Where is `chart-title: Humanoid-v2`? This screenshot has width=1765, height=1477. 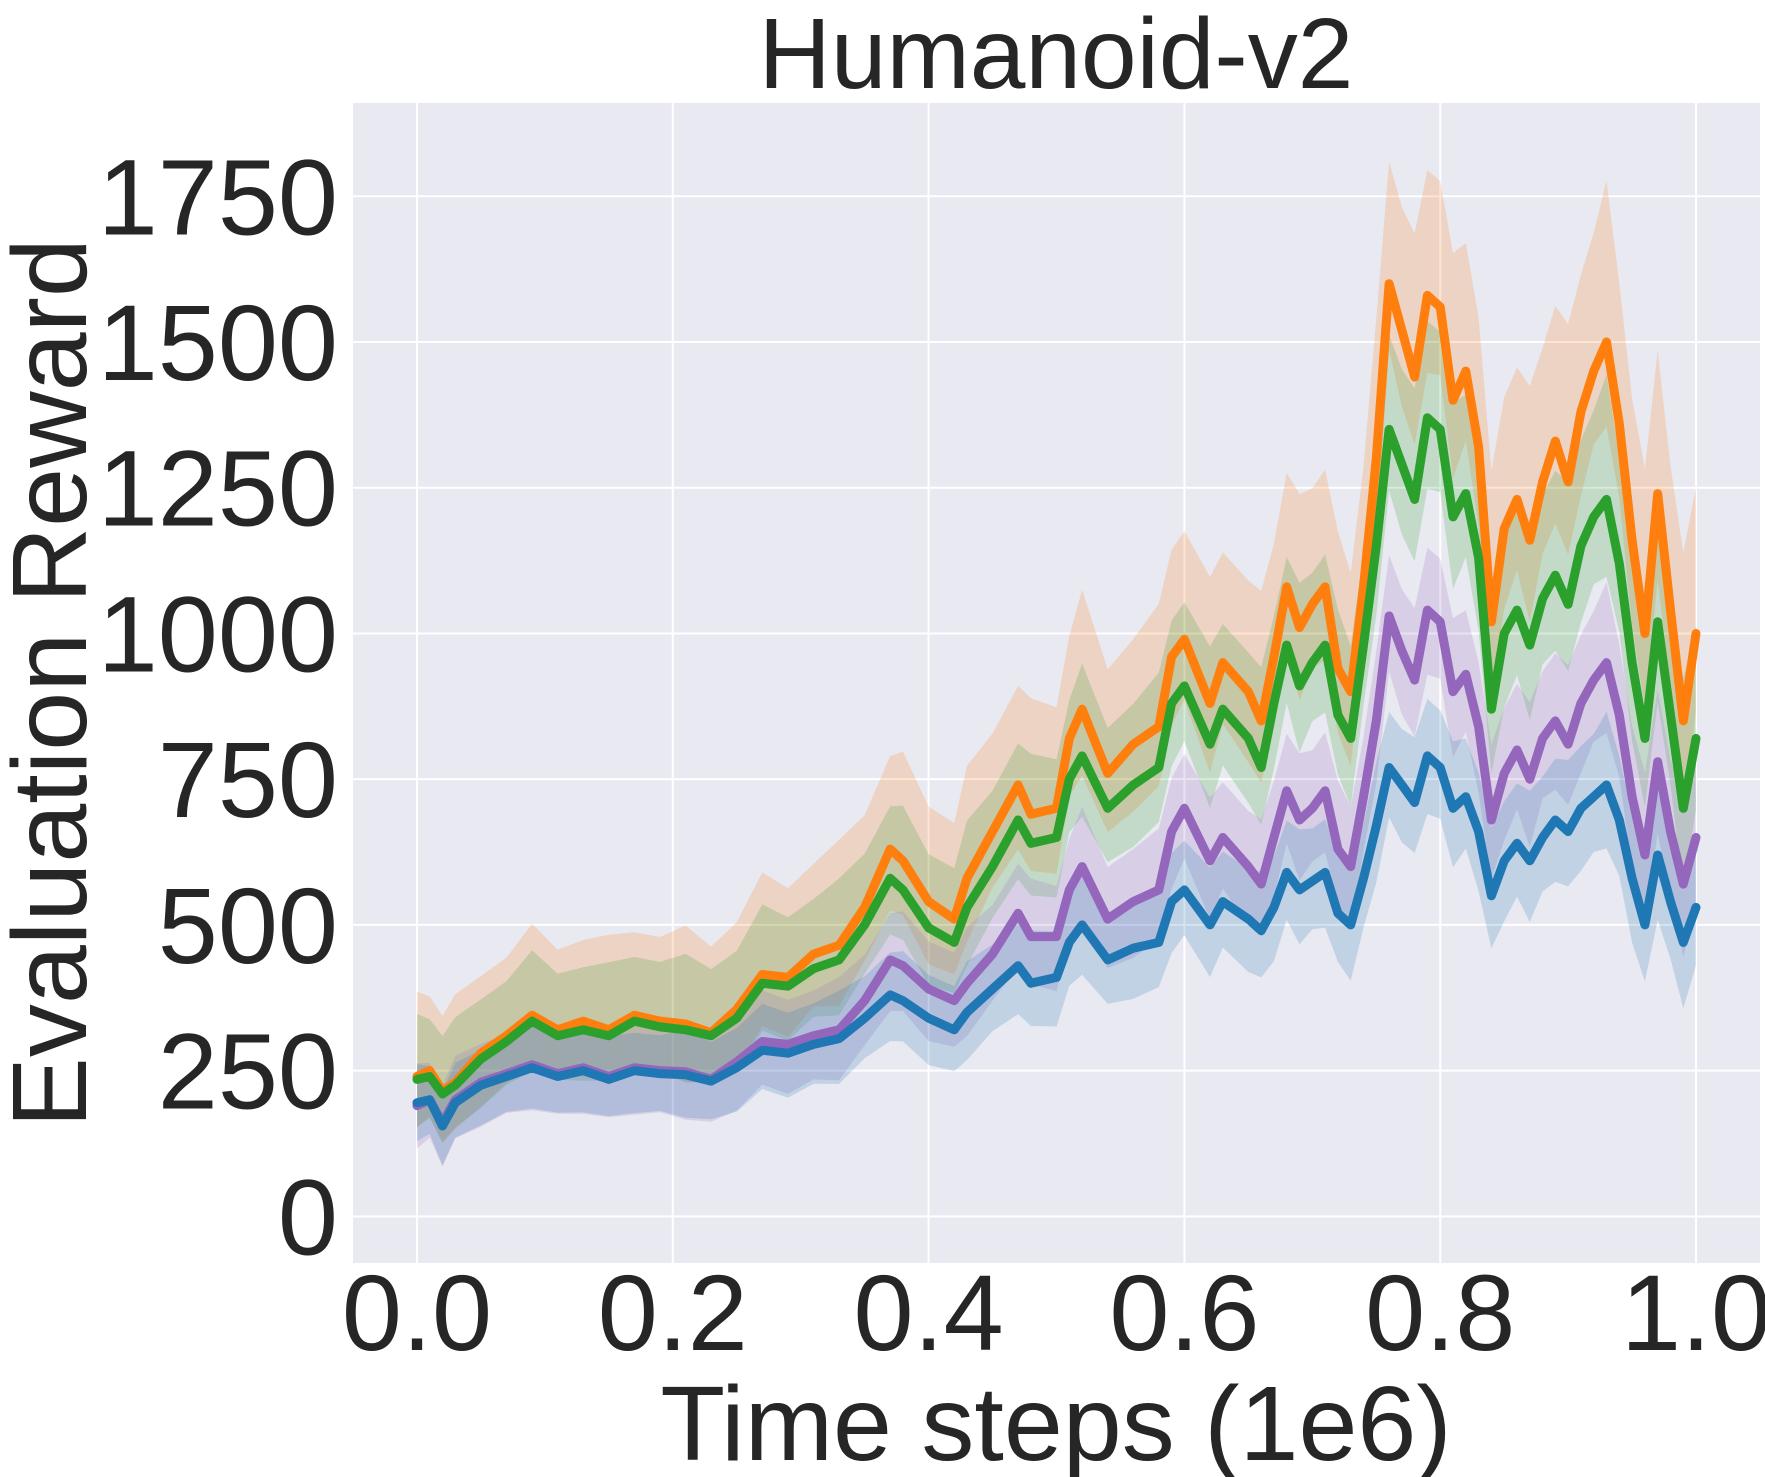 chart-title: Humanoid-v2 is located at coordinates (1056, 55).